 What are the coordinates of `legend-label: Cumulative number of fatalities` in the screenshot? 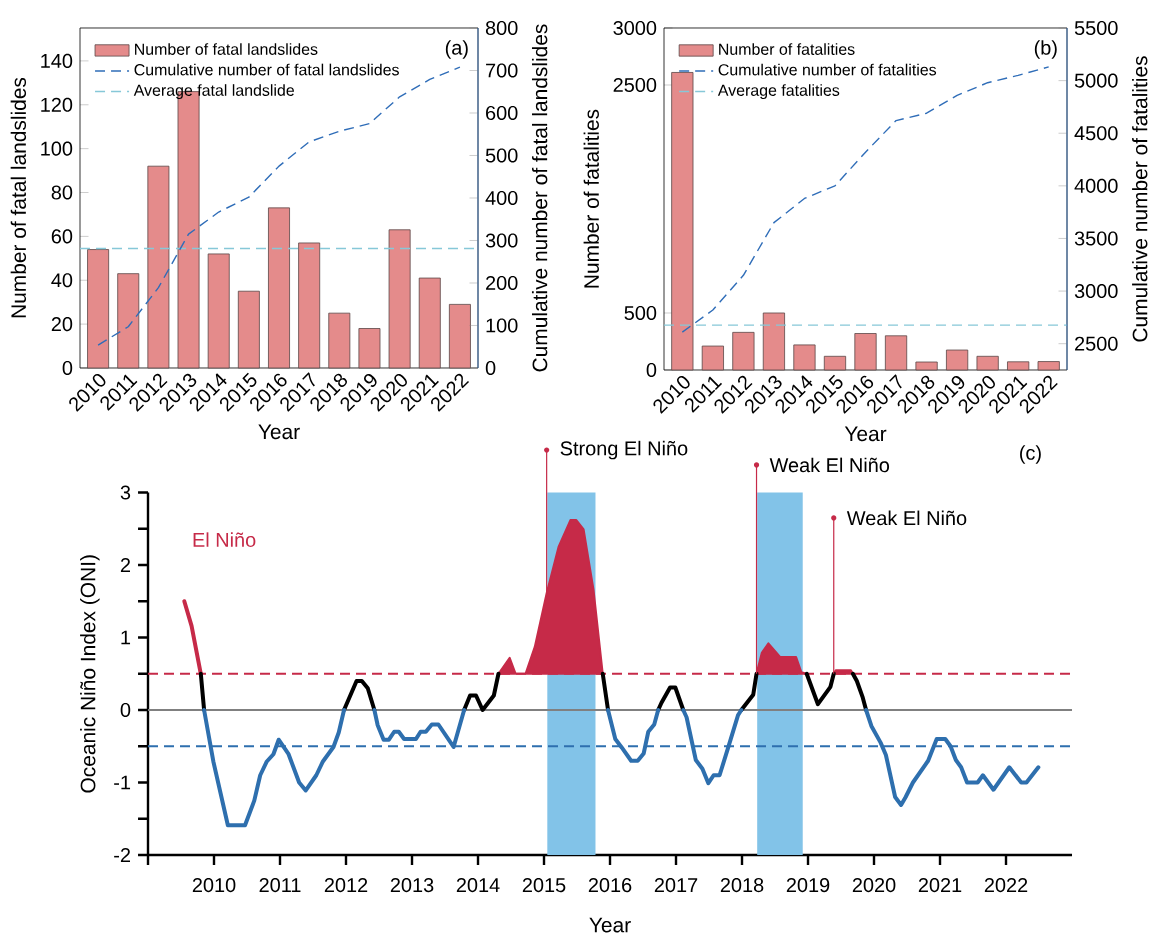 It's located at (827, 69).